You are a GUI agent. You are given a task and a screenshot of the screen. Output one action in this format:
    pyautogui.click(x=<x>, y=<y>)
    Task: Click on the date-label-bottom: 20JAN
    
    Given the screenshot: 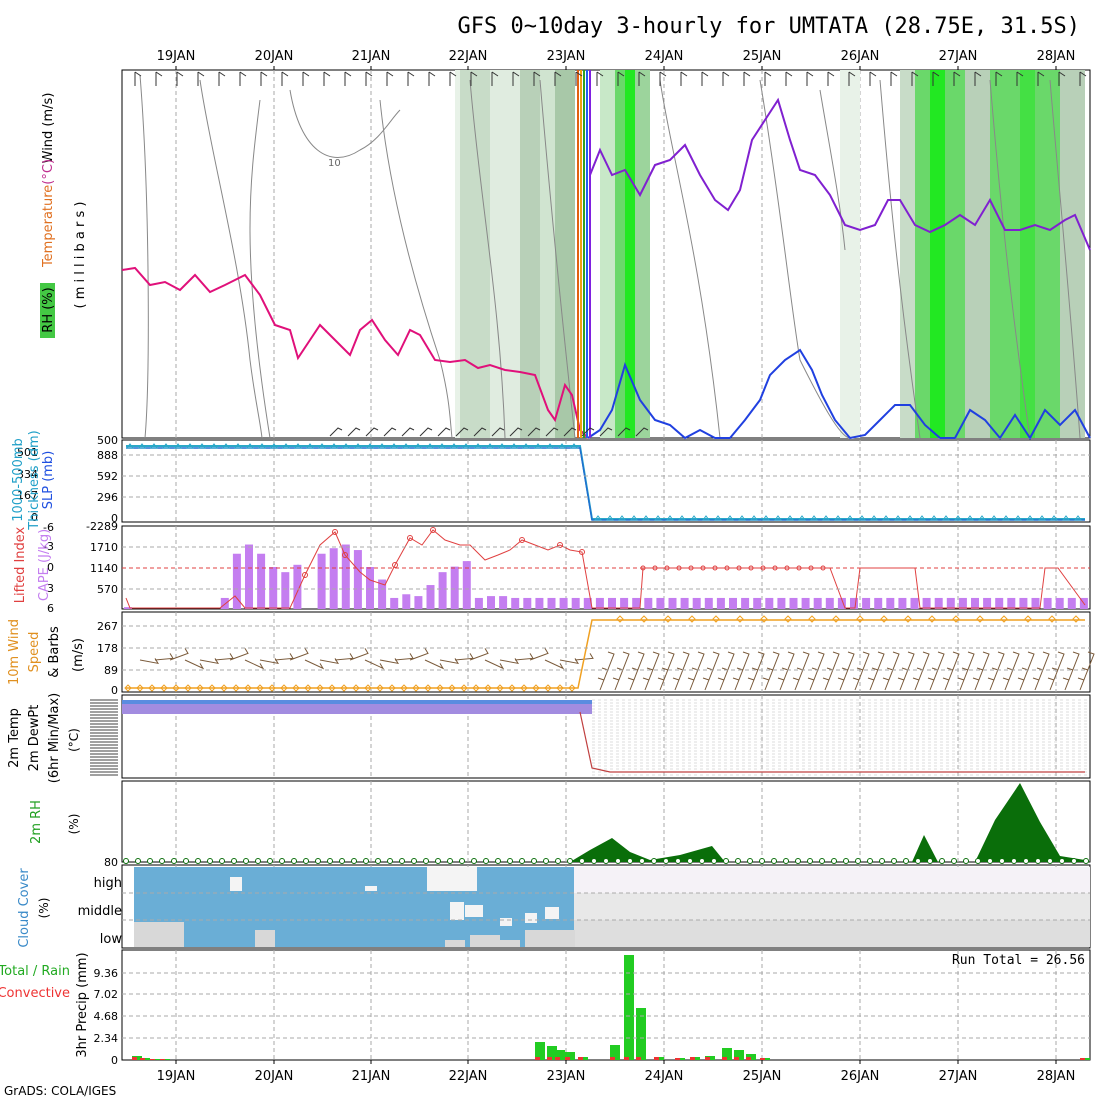 What is the action you would take?
    pyautogui.click(x=274, y=1076)
    